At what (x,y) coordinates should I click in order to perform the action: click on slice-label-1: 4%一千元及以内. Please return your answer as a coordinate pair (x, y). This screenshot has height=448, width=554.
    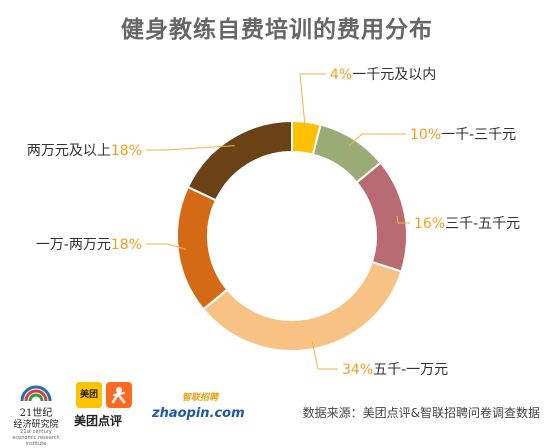
    Looking at the image, I should click on (383, 75).